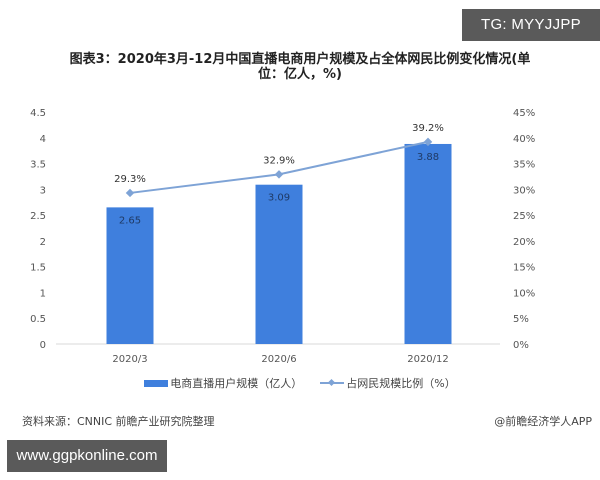 The image size is (600, 480). Describe the element at coordinates (156, 383) in the screenshot. I see `legend-bar-swatch-icon` at that location.